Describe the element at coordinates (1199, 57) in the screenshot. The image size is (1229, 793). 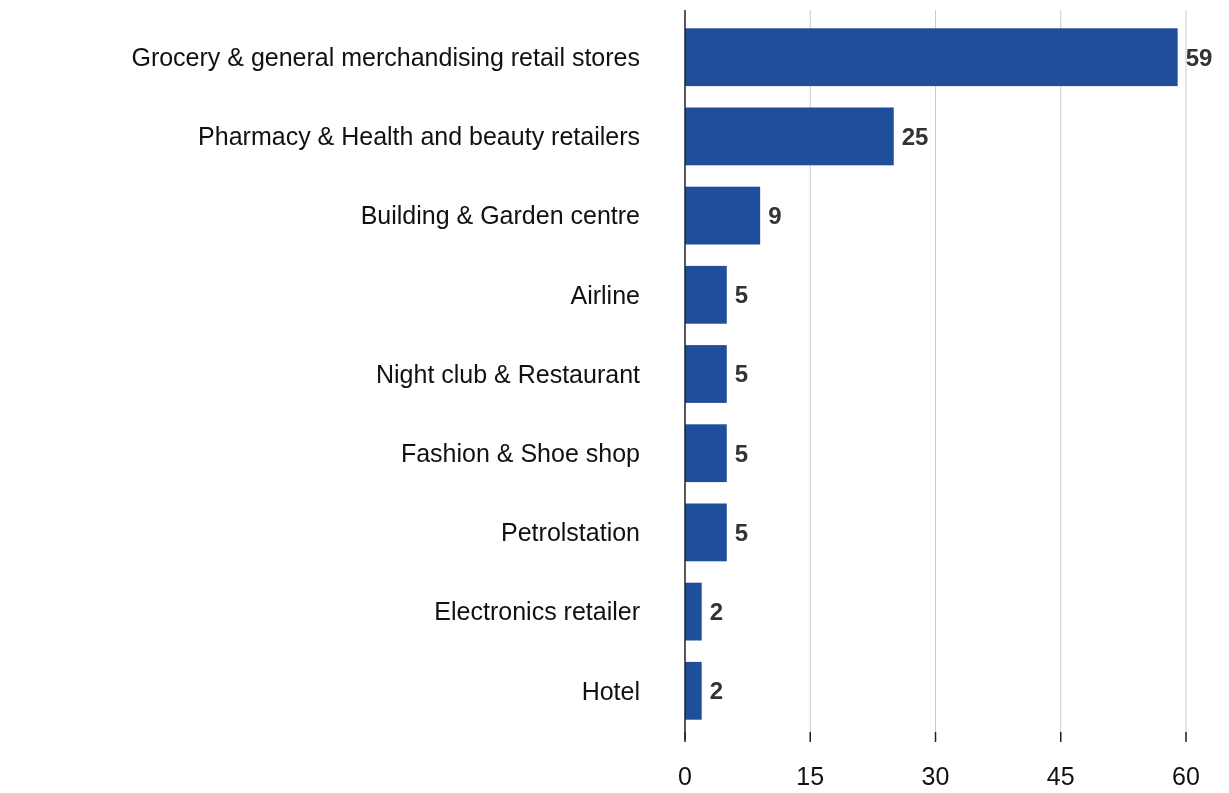
I see `data-label: 59` at that location.